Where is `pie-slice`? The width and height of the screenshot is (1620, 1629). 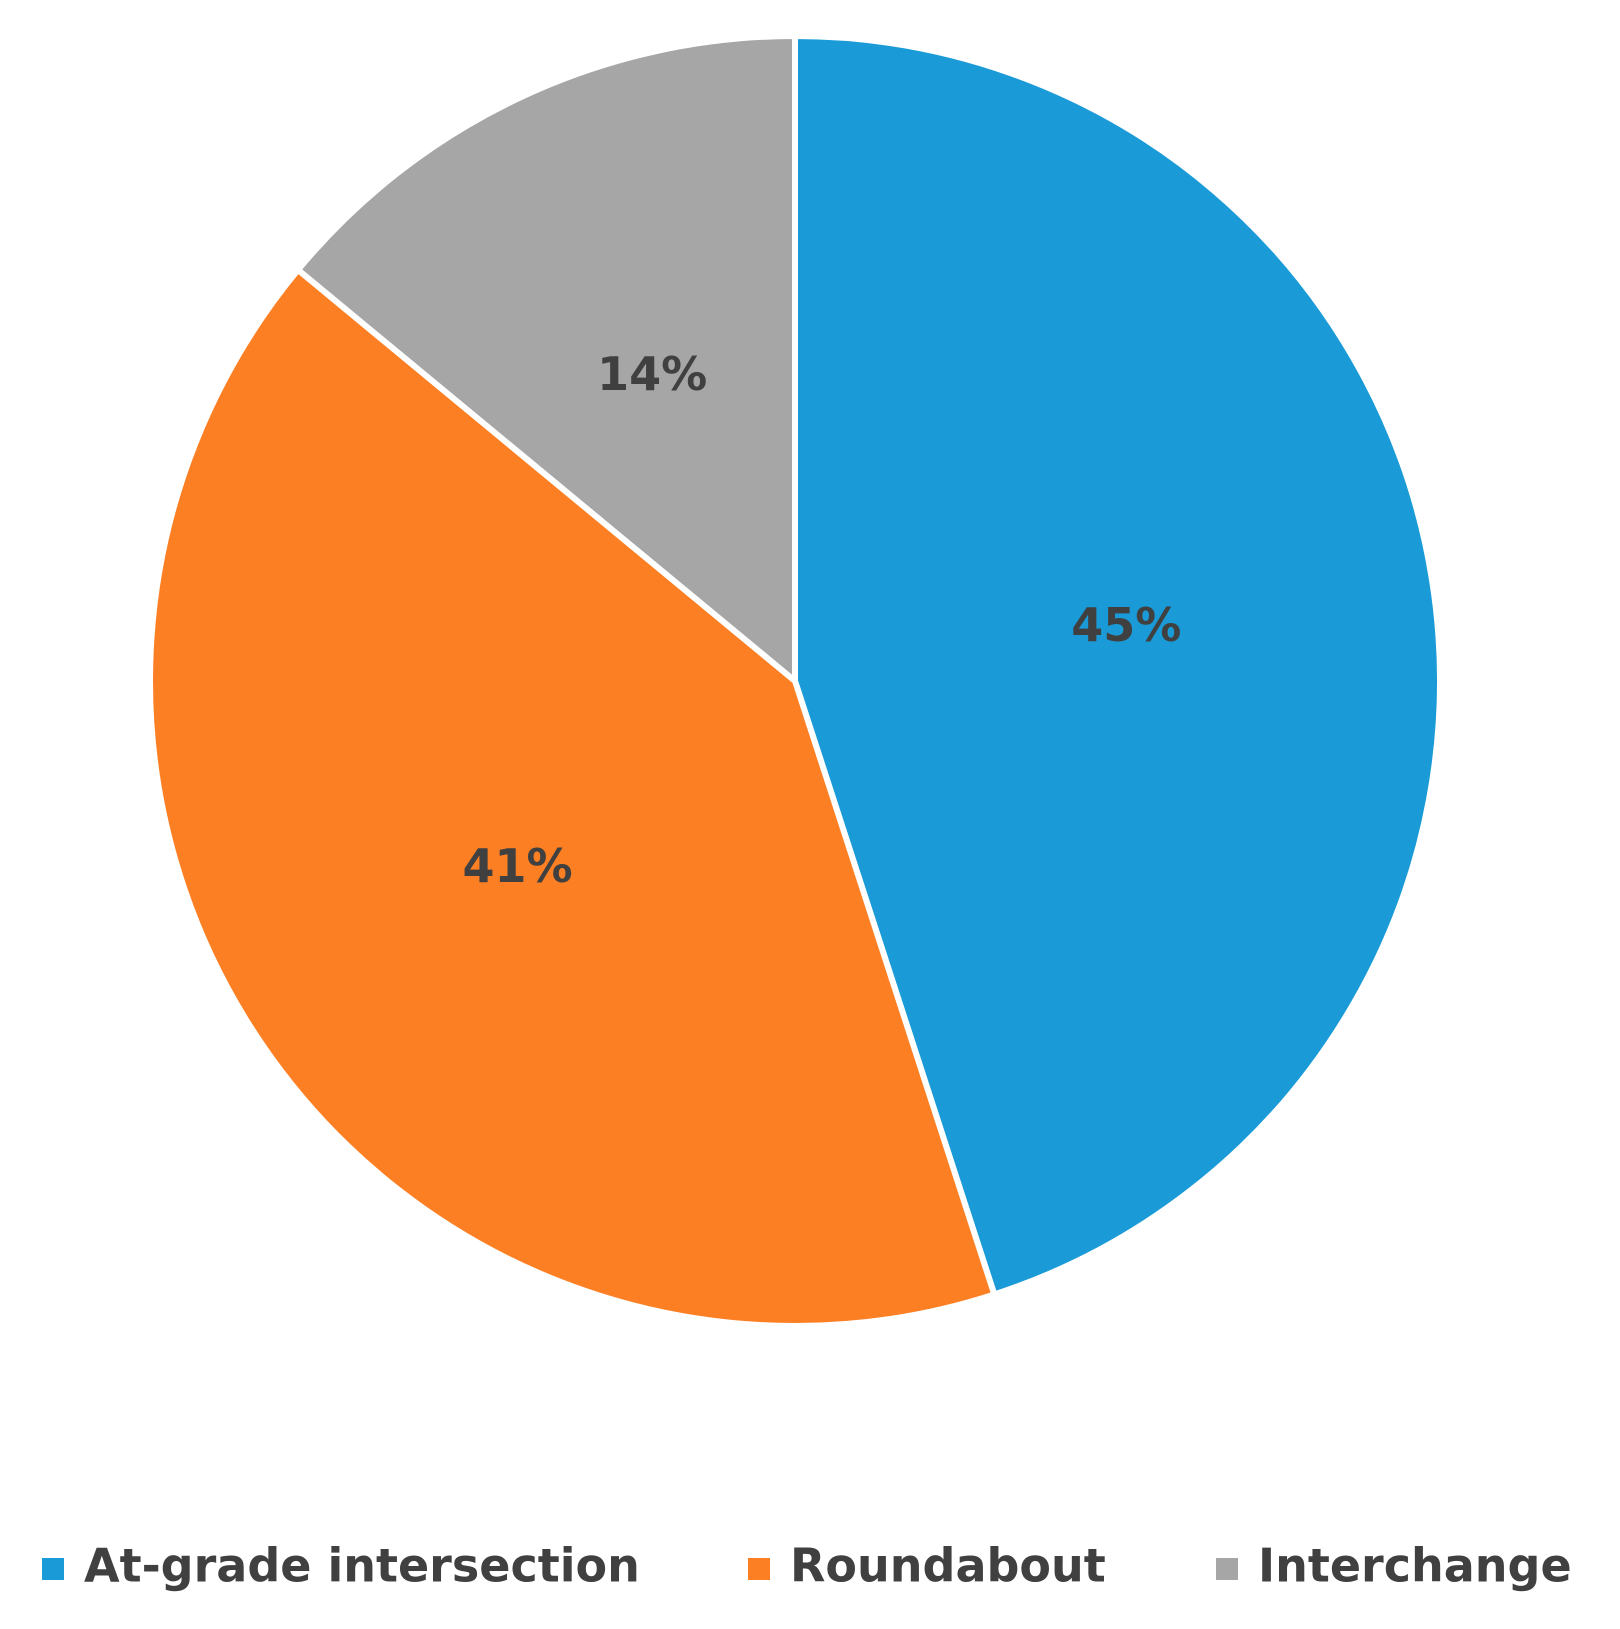 pie-slice is located at coordinates (546, 358).